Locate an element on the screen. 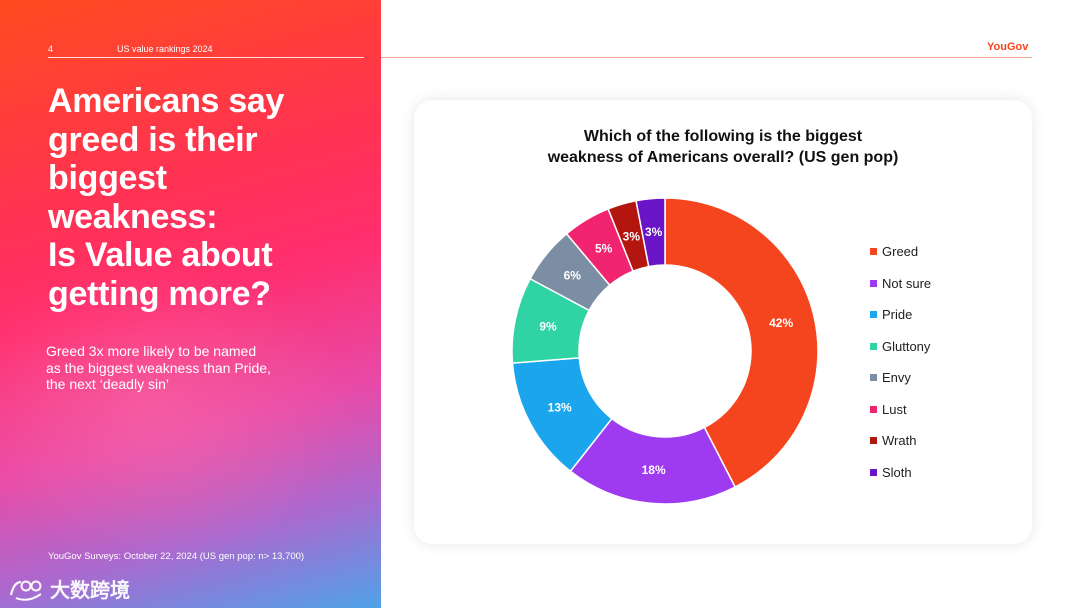  donut-chart: 42% 18% 13% 9% 6% 5% 3% 3% is located at coordinates (665, 351).